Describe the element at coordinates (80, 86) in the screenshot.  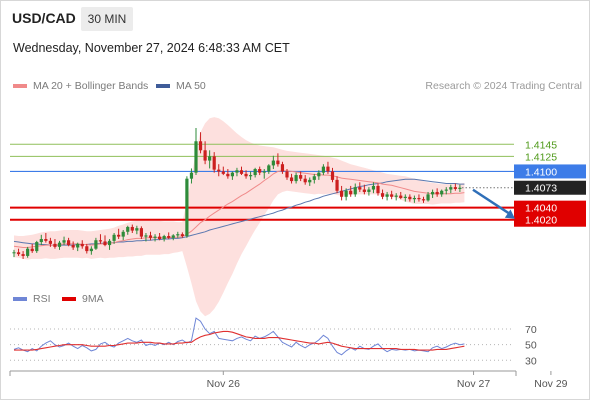
I see `legend-ma20: MA 20 + Bollinger Bands` at that location.